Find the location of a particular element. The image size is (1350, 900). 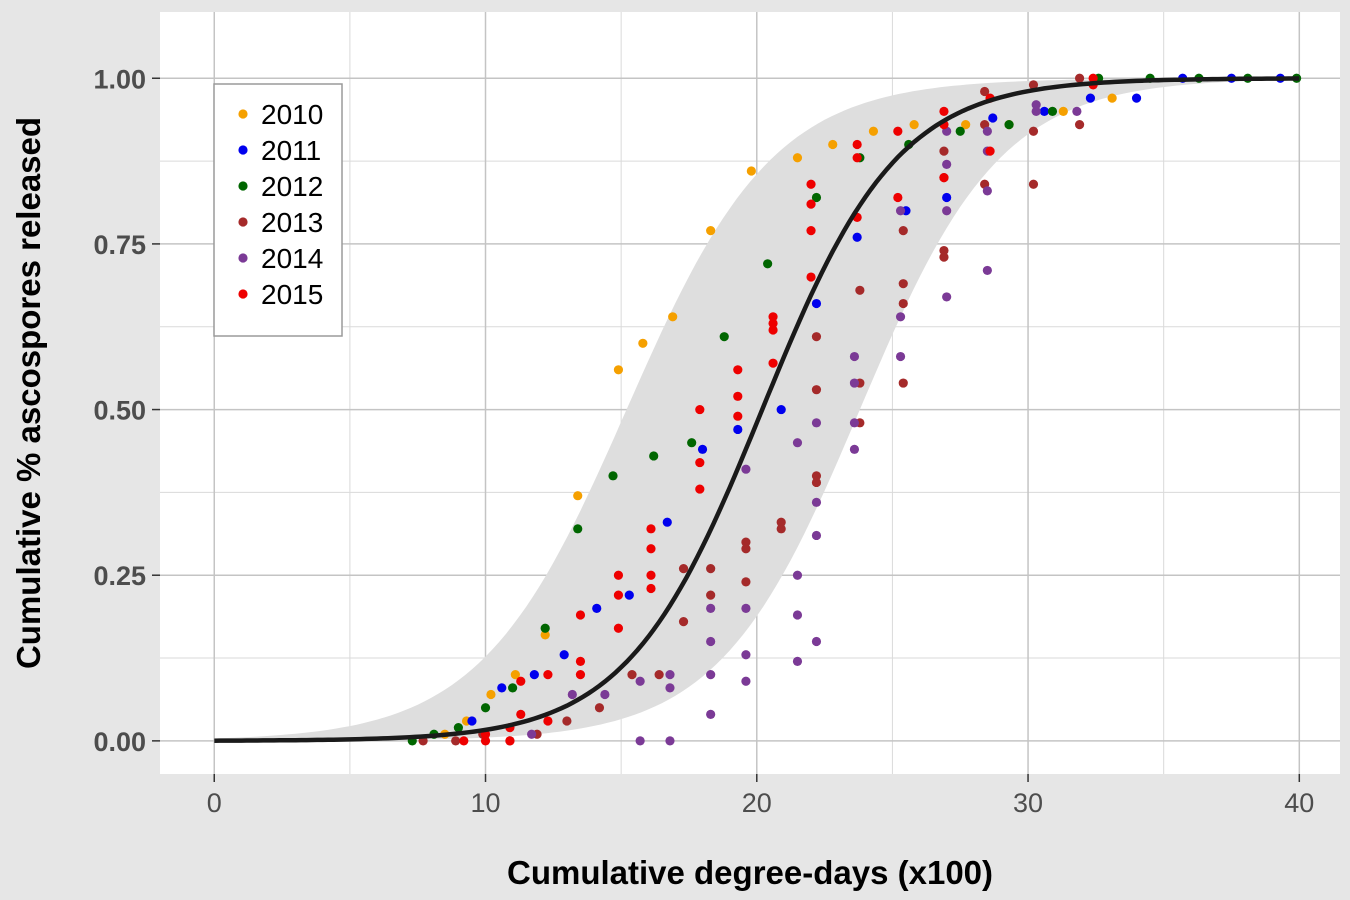

legend-key-2010 is located at coordinates (243, 114).